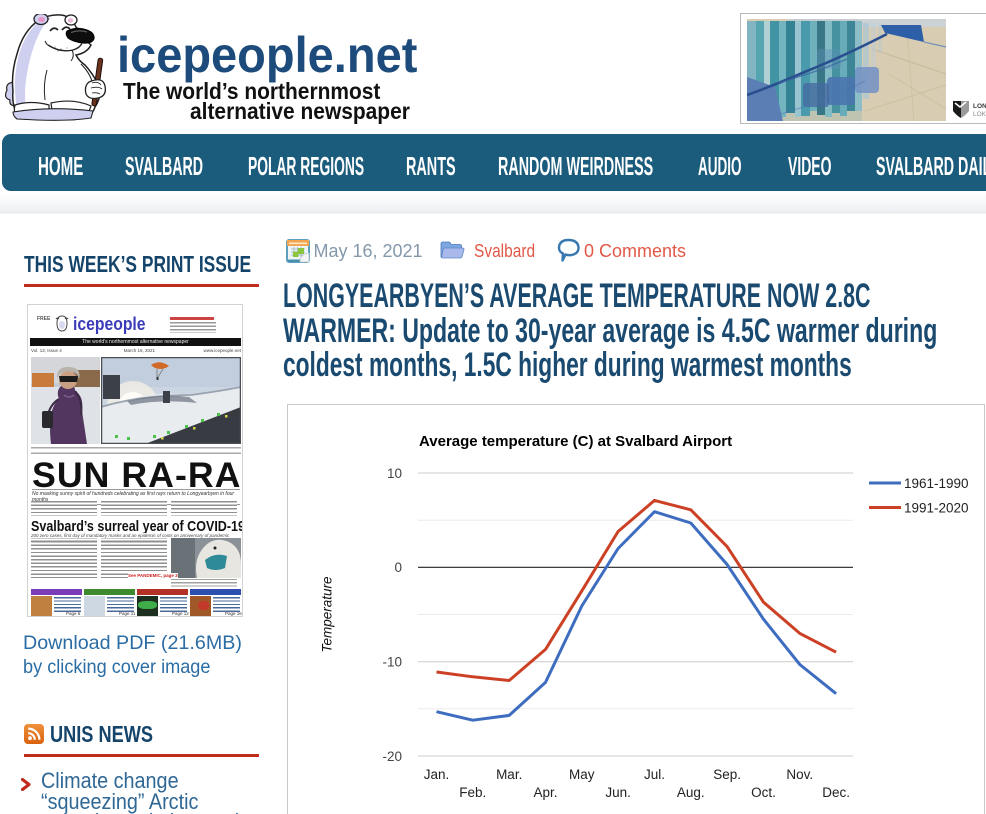 This screenshot has height=814, width=986. What do you see at coordinates (799, 774) in the screenshot?
I see `svg-text: Nov.` at bounding box center [799, 774].